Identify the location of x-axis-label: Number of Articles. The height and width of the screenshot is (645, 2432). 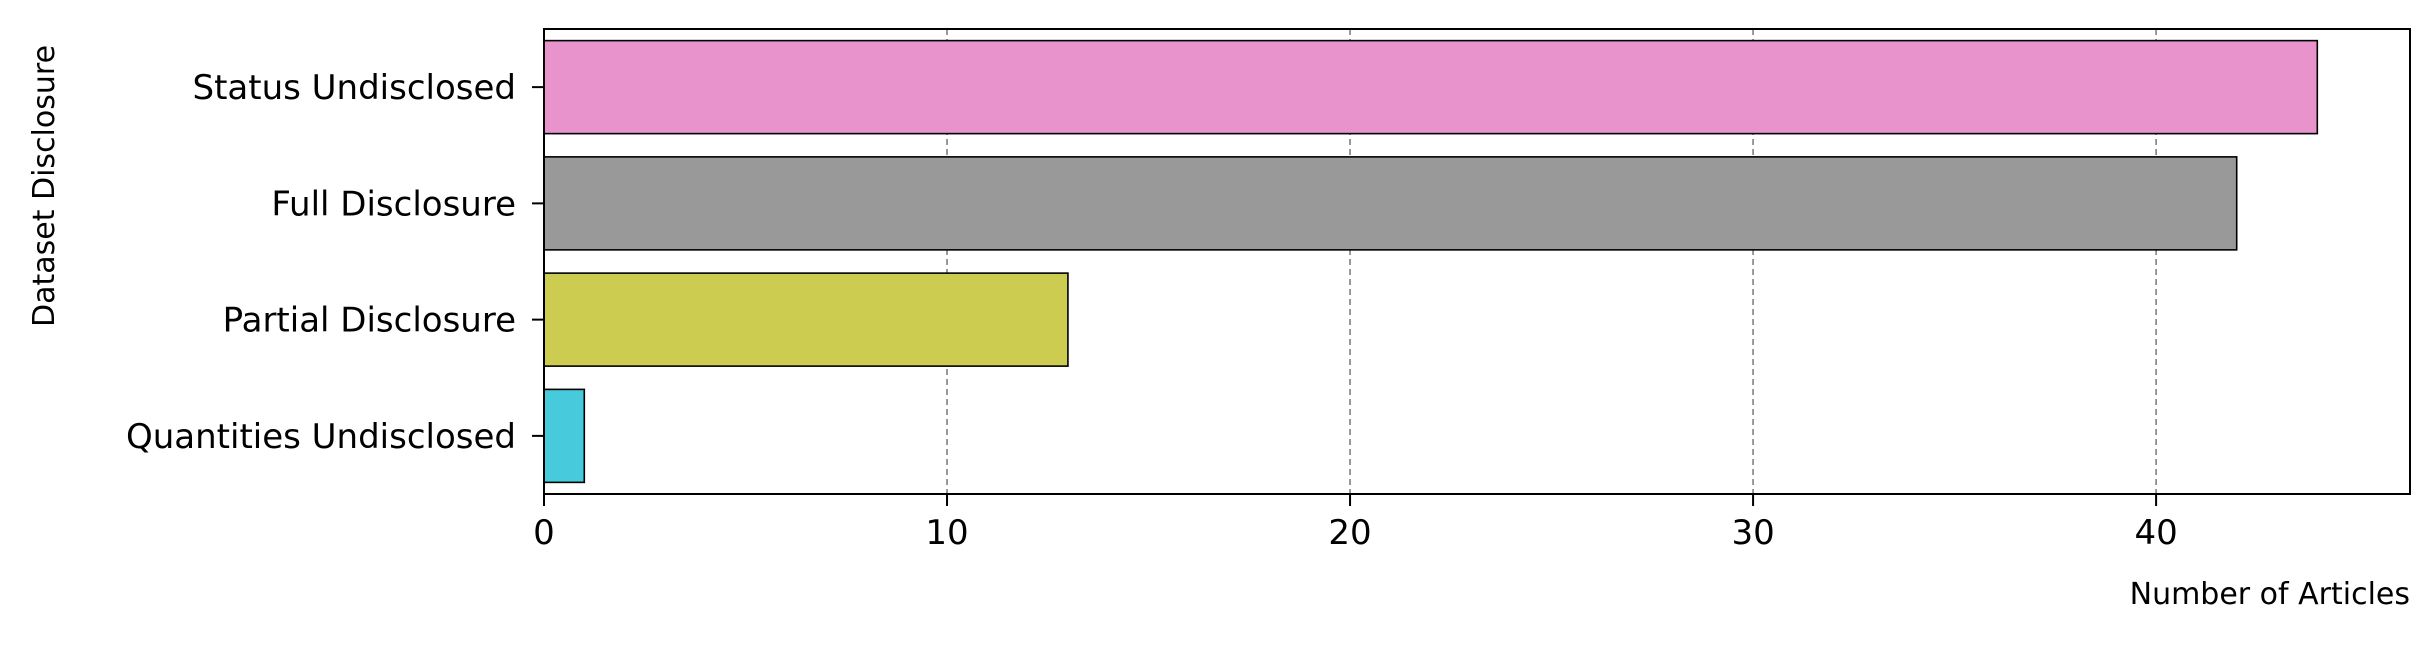
(2270, 594).